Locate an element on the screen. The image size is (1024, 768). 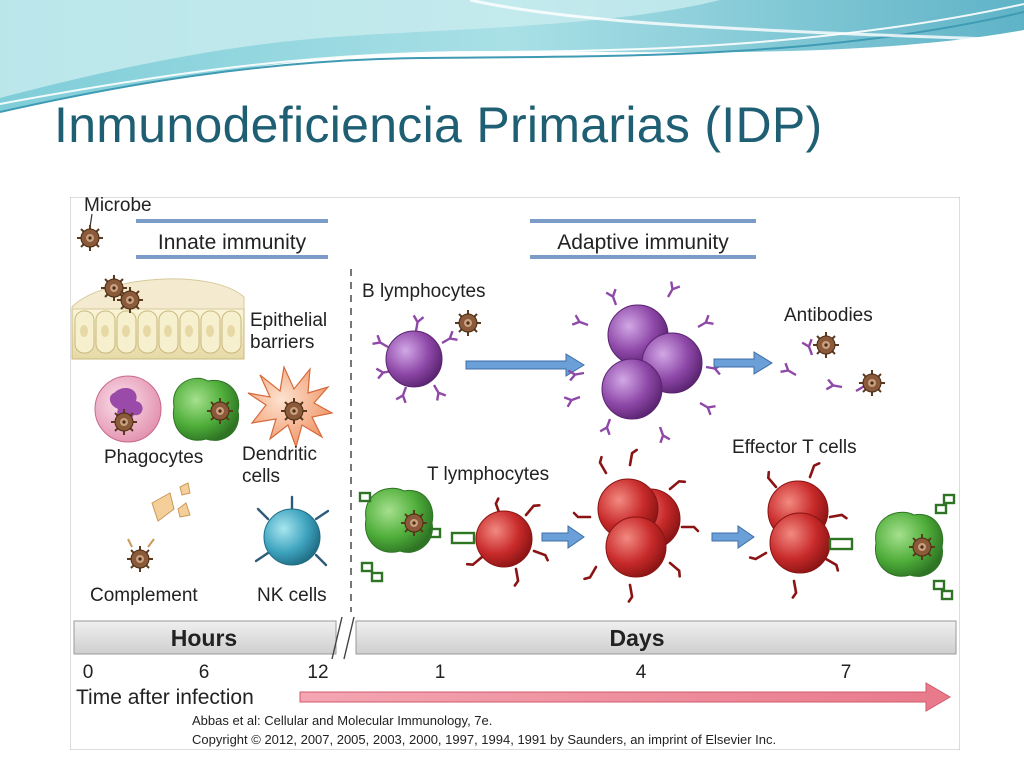
plasma-cell-cluster is located at coordinates (642, 362).